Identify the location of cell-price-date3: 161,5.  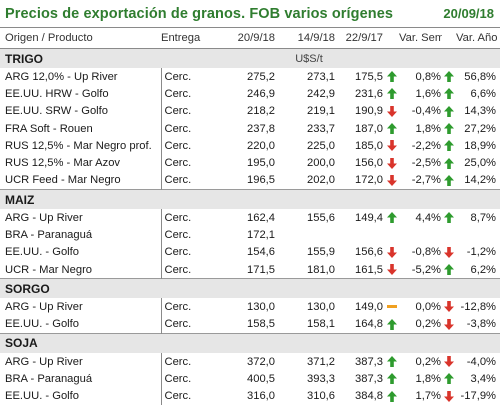
(369, 269).